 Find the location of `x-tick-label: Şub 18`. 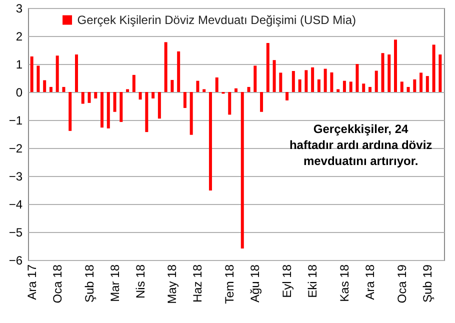

x-tick-label: Şub 18 is located at coordinates (89, 283).